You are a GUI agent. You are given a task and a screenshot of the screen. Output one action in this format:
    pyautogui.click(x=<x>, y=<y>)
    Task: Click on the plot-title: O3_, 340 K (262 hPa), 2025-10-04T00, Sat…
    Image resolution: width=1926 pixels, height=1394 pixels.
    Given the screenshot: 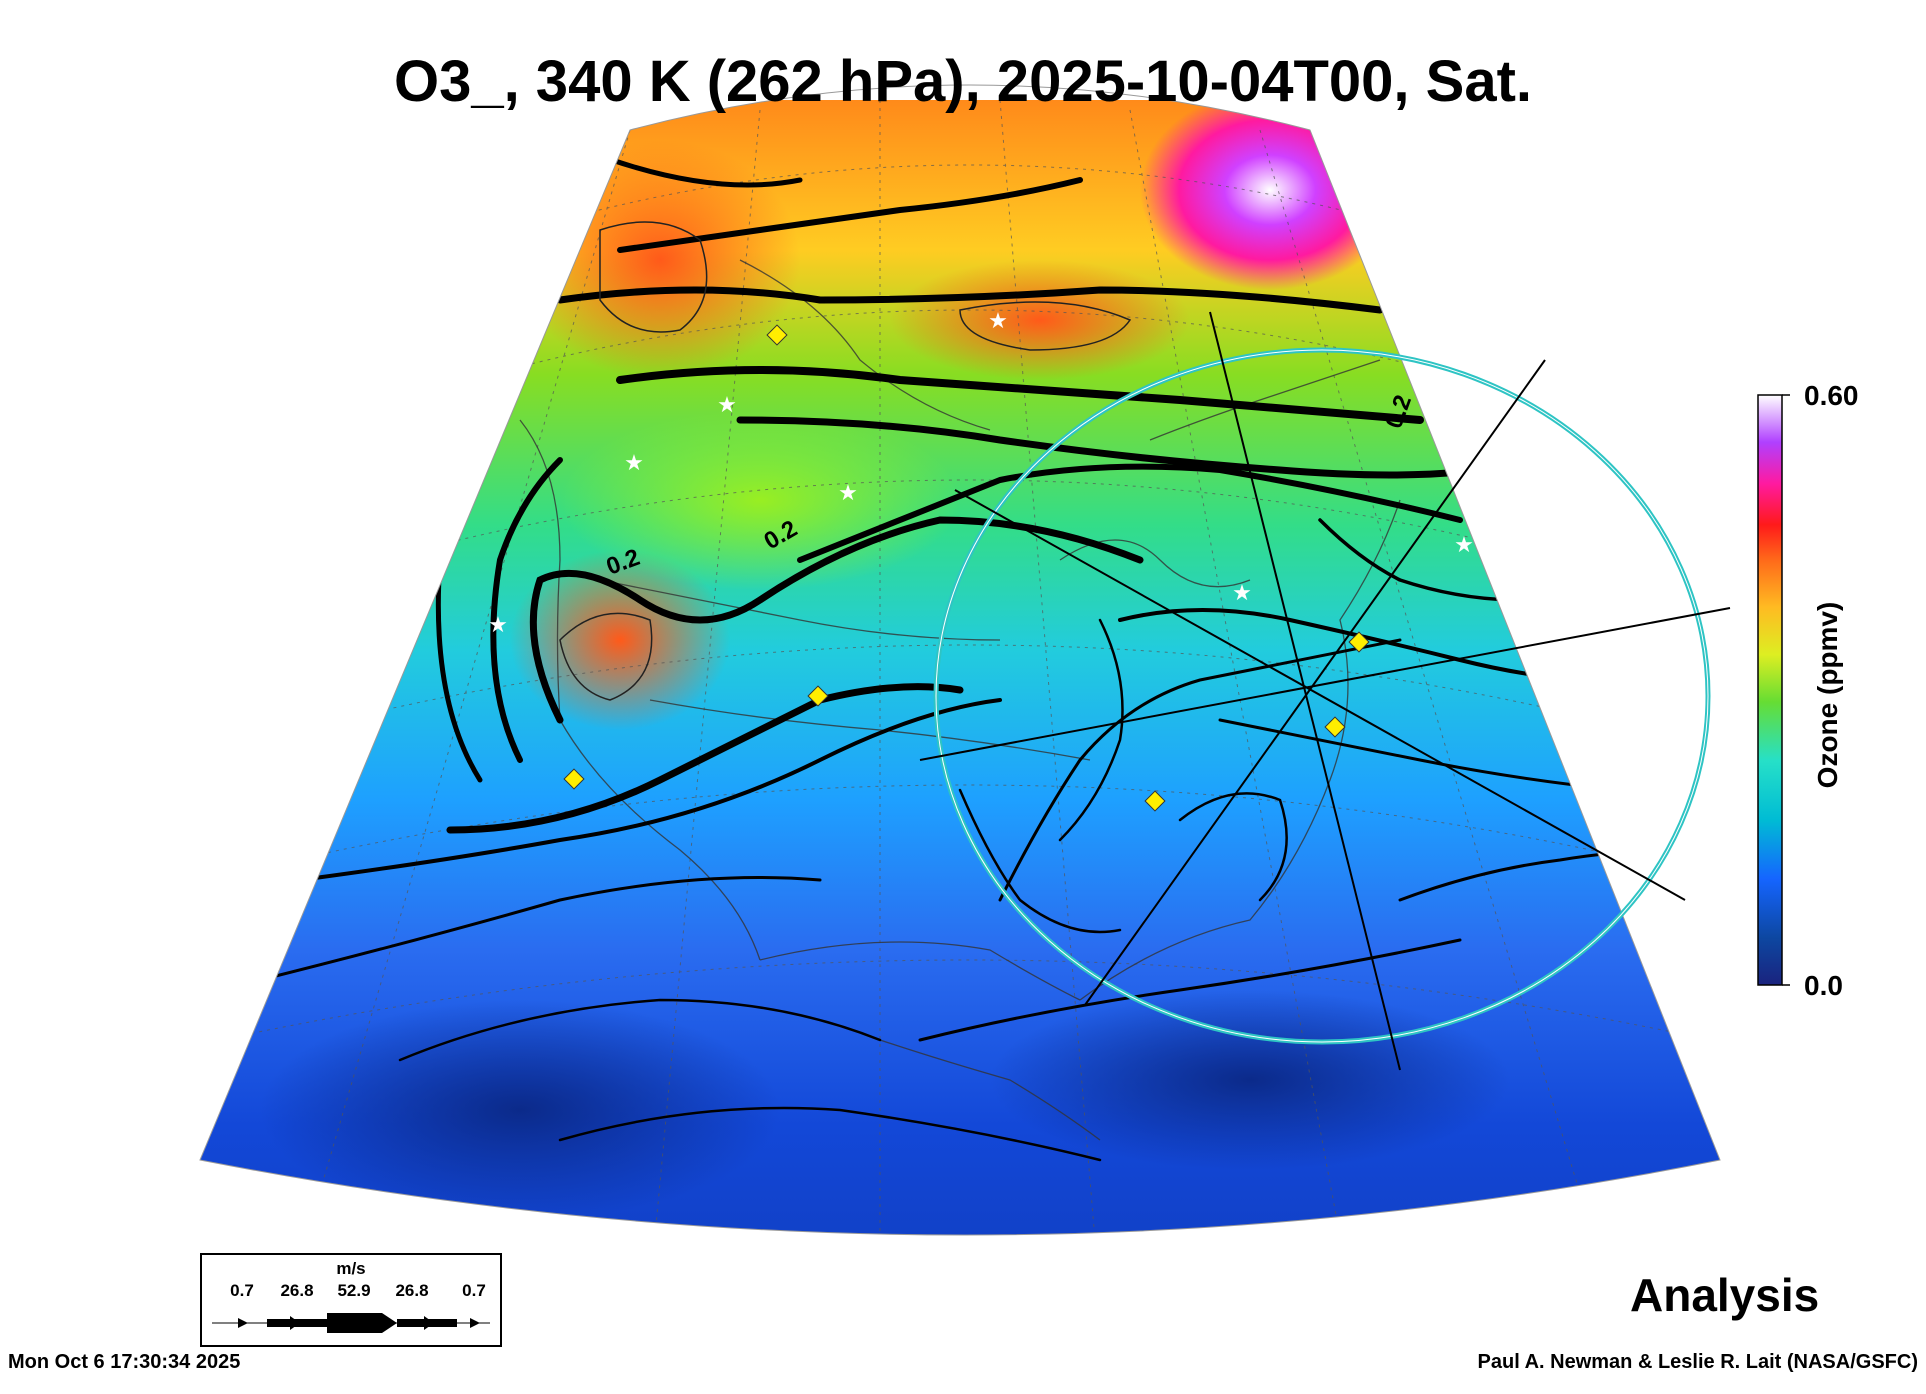 What is the action you would take?
    pyautogui.click(x=963, y=81)
    